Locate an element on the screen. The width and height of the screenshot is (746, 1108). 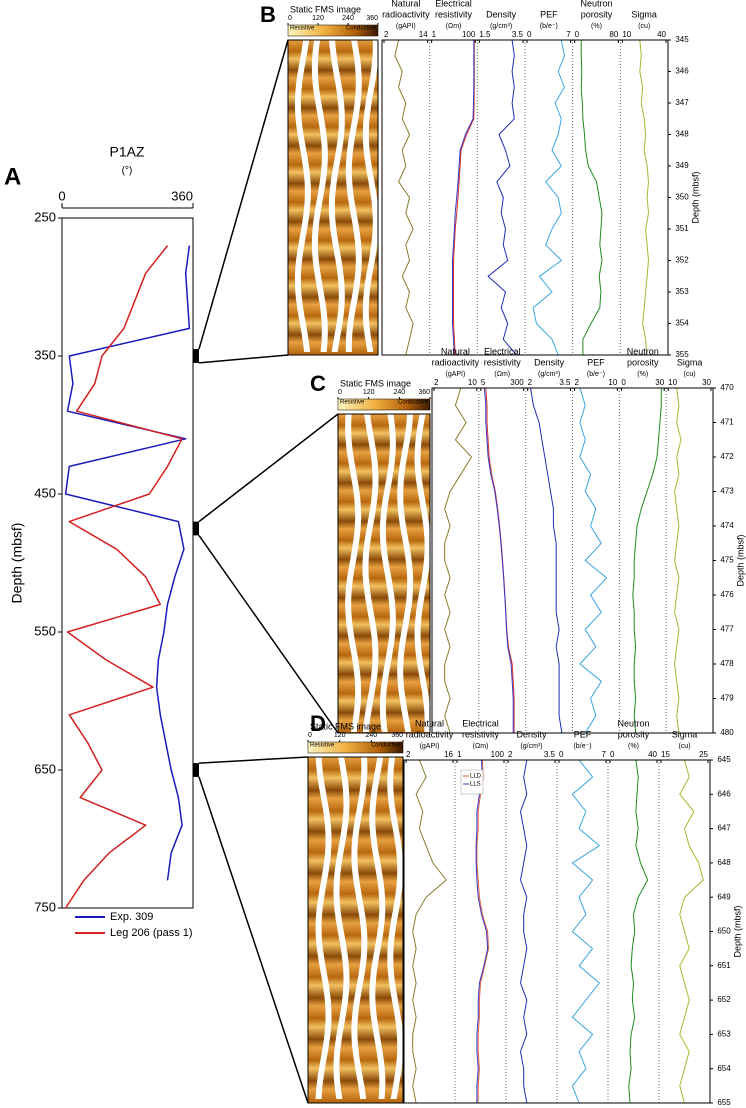
track-title: Neutron is located at coordinates (596, 4).